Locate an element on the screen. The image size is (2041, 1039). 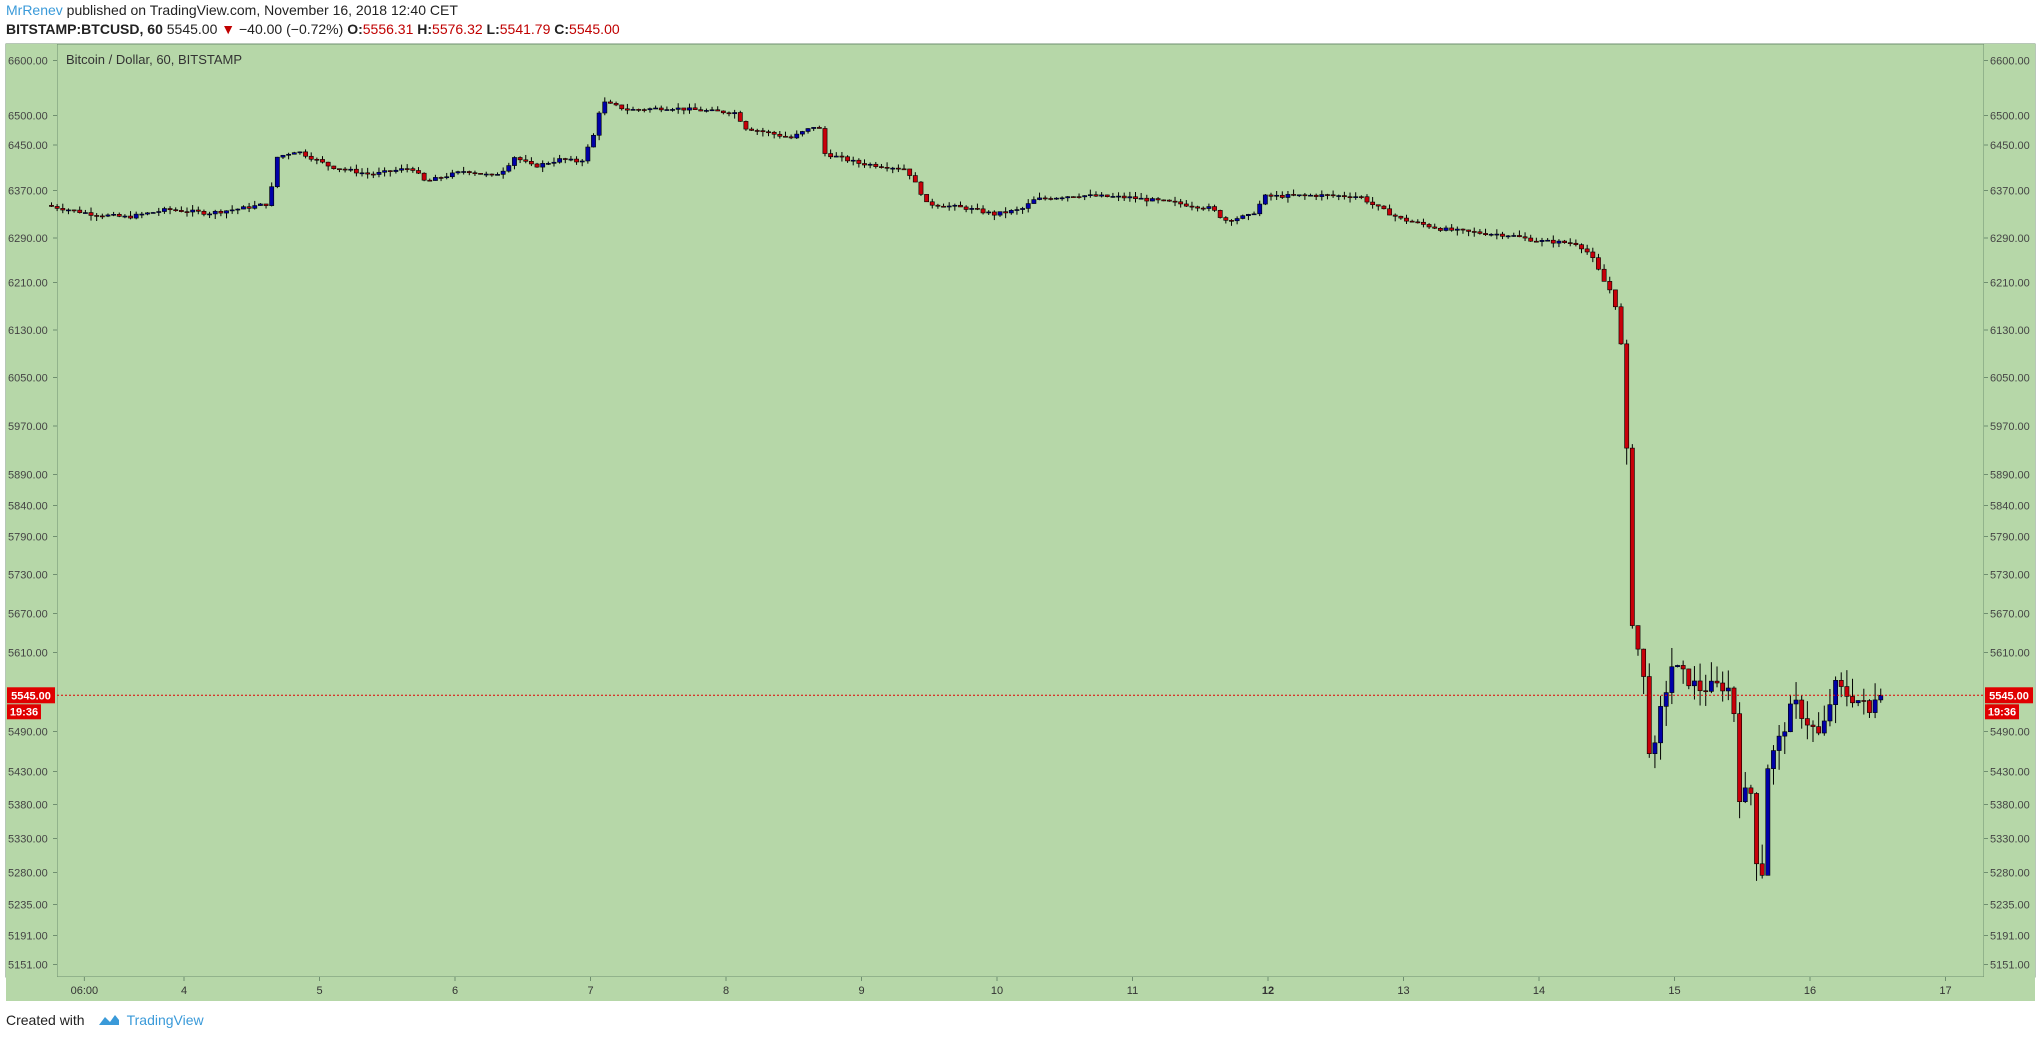
time-axis: 06:00 4 5 6 7 8 9 10 11 12 13 14 15 16 17 is located at coordinates (1011, 987).